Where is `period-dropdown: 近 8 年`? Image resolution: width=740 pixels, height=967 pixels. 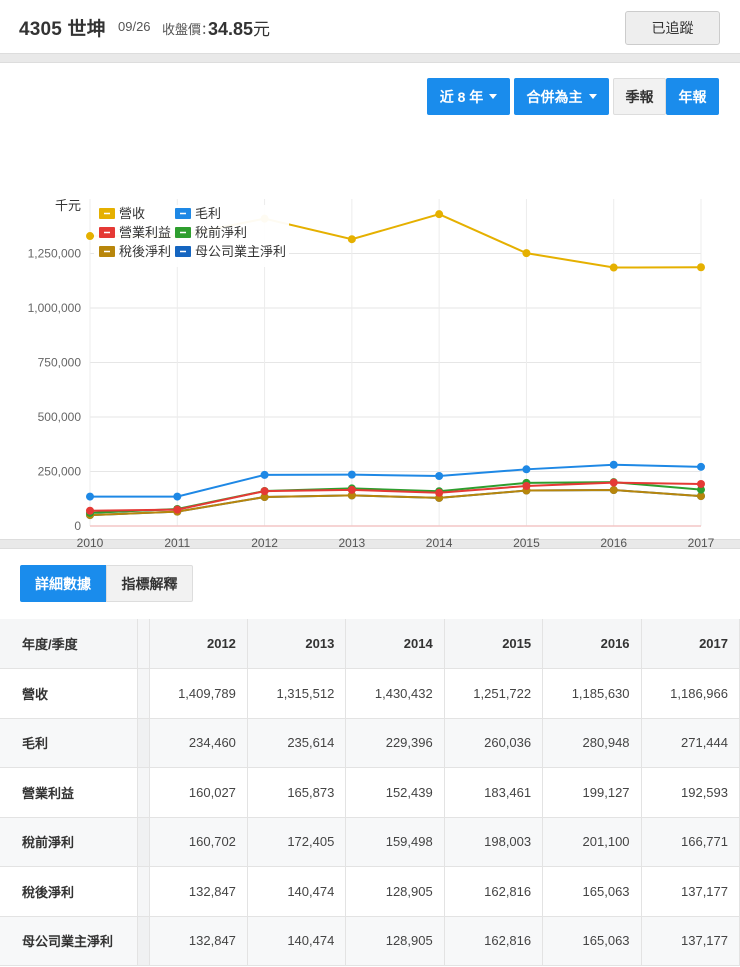 period-dropdown: 近 8 年 is located at coordinates (468, 96).